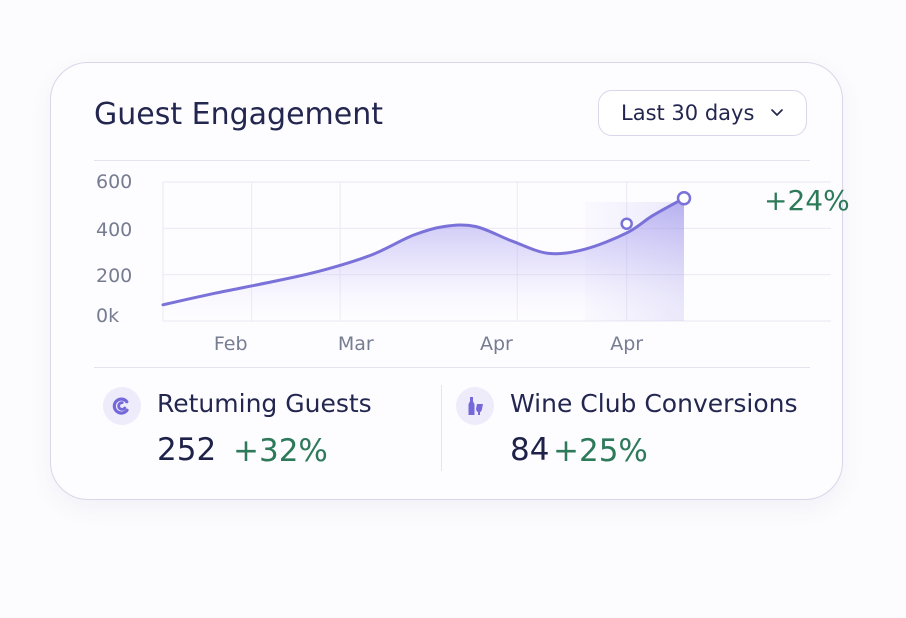  I want to click on chart-line-layer, so click(423, 251).